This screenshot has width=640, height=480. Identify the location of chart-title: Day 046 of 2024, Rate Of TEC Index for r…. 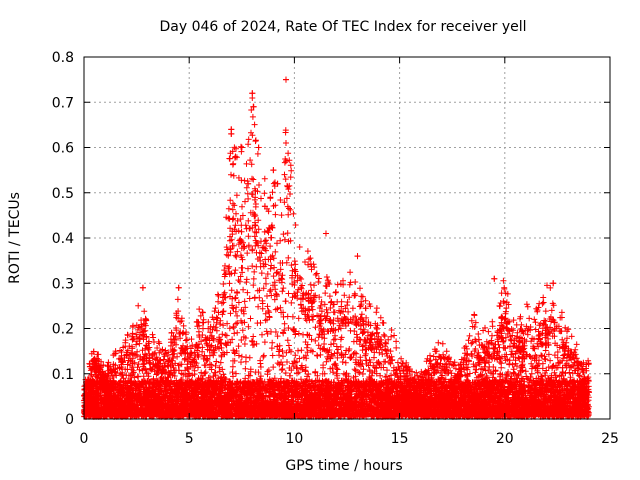
(342, 27).